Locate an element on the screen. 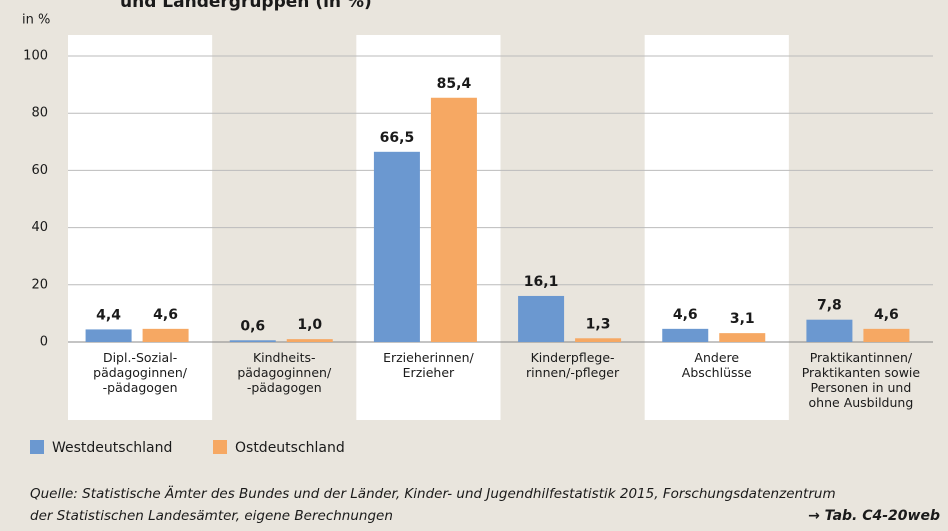  x-tick-label: Dipl.-Sozial-pädagoginnen/-pädagogen is located at coordinates (140, 372).